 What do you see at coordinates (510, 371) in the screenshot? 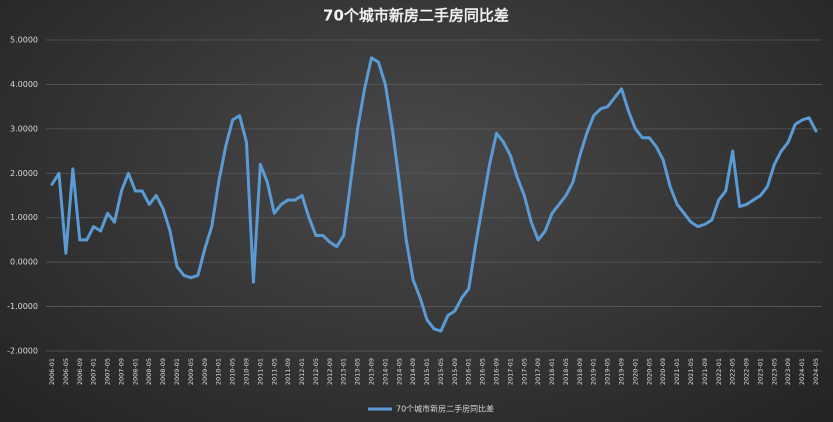
I see `x-tick-label: 2017-01` at bounding box center [510, 371].